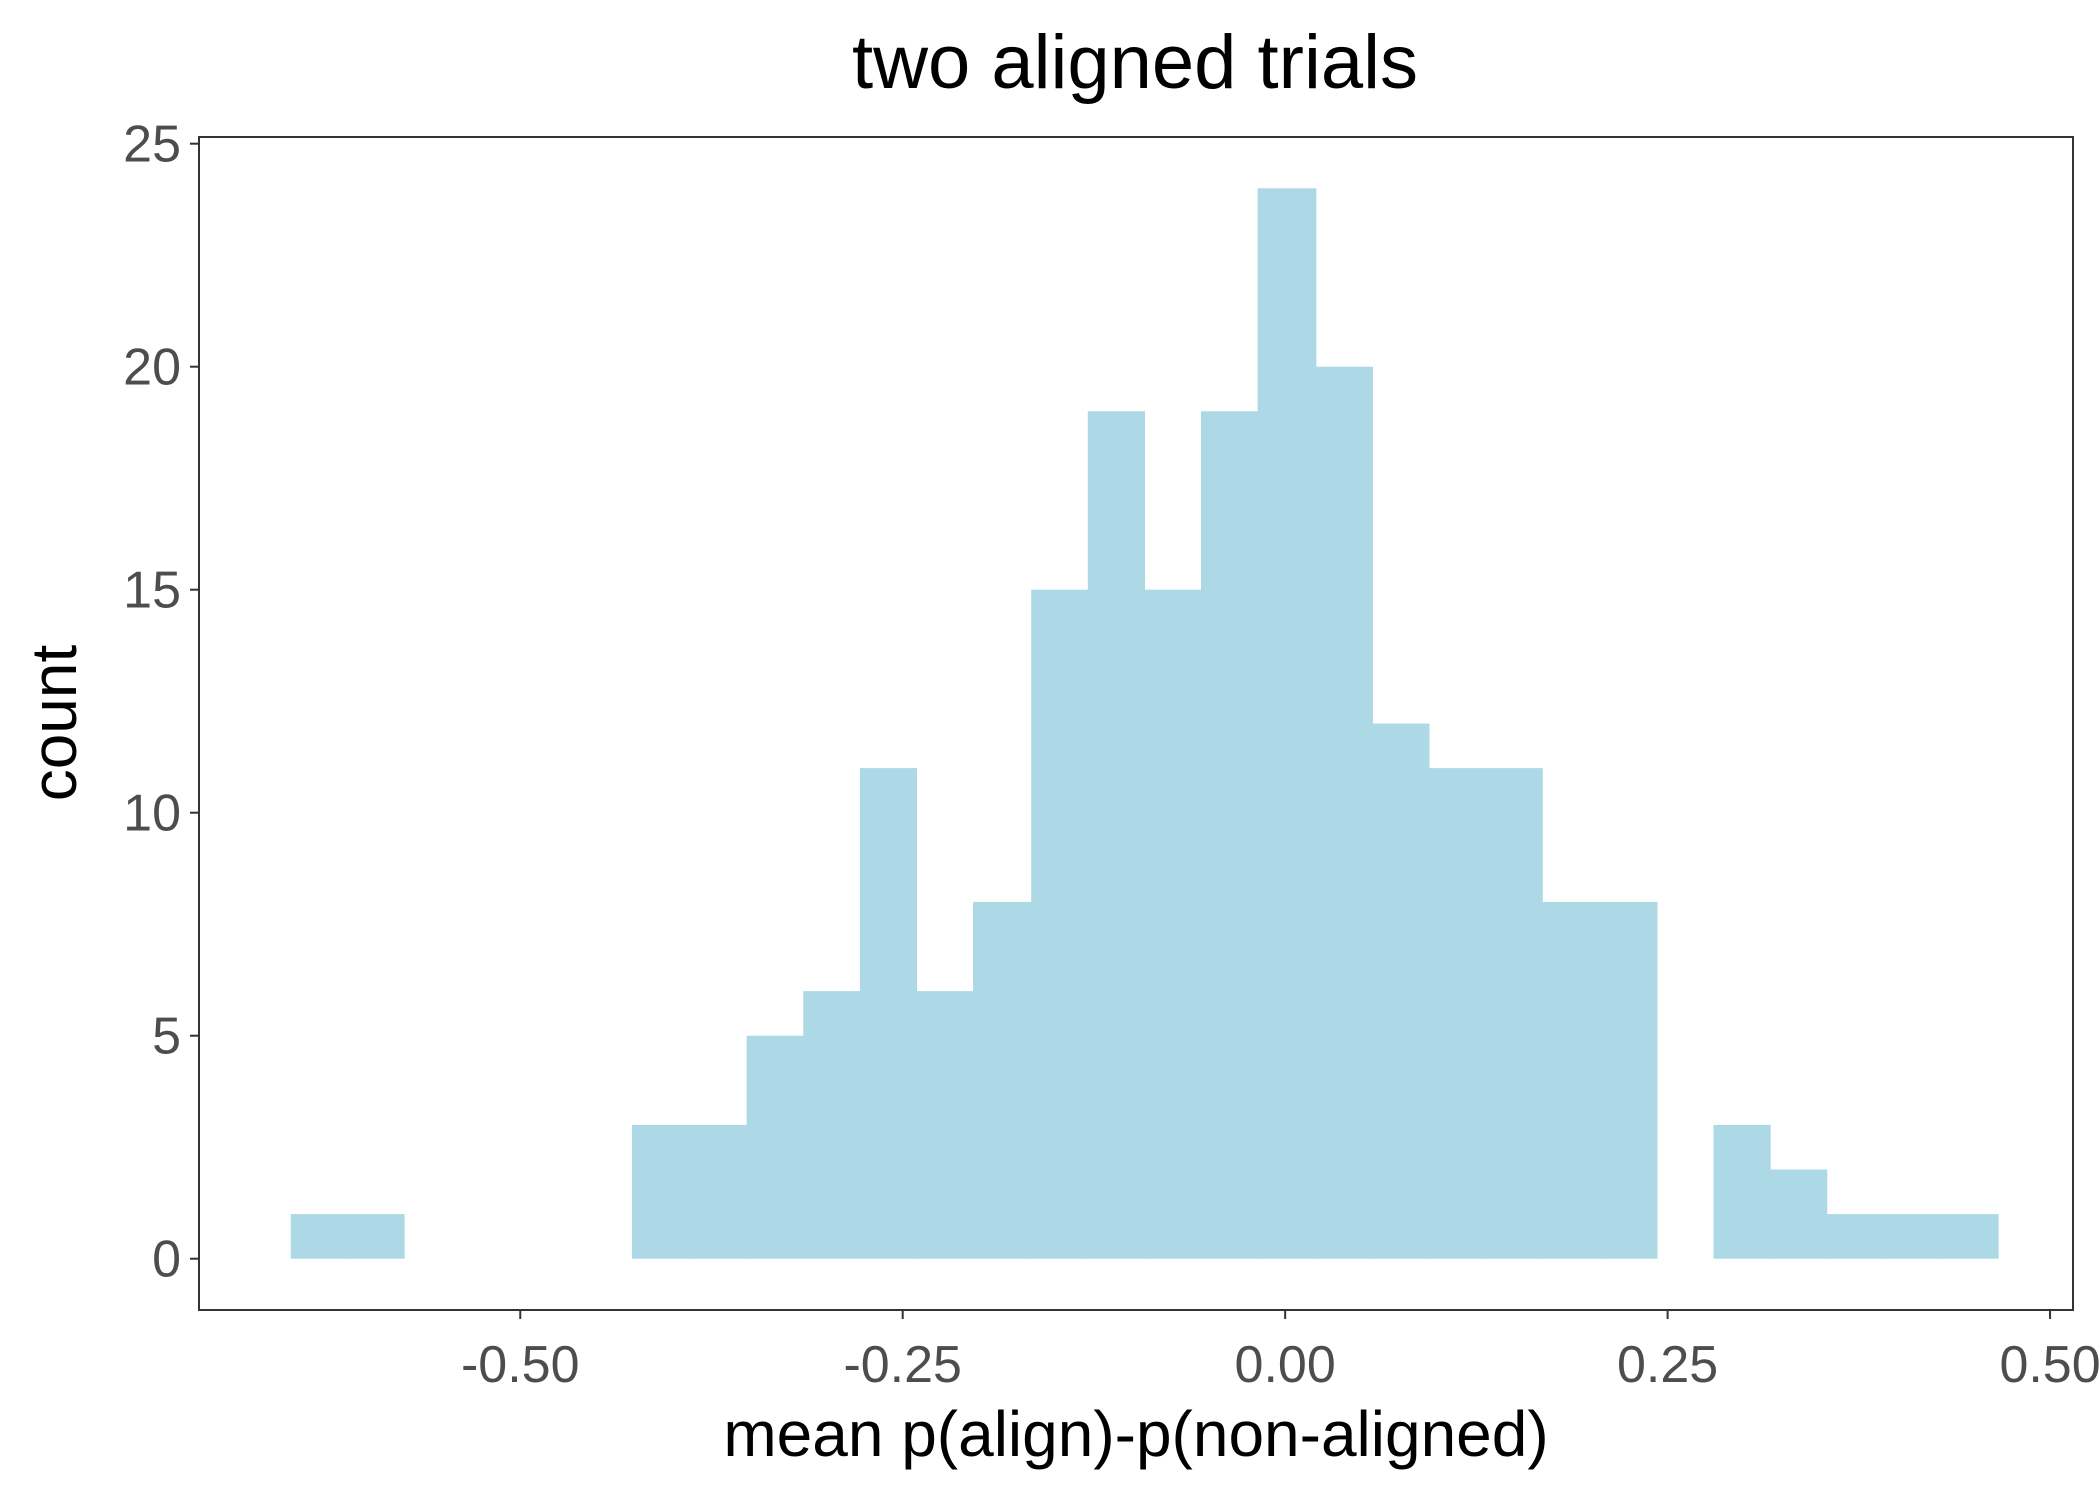 The width and height of the screenshot is (2100, 1500). I want to click on y-axis-title: count, so click(54, 723).